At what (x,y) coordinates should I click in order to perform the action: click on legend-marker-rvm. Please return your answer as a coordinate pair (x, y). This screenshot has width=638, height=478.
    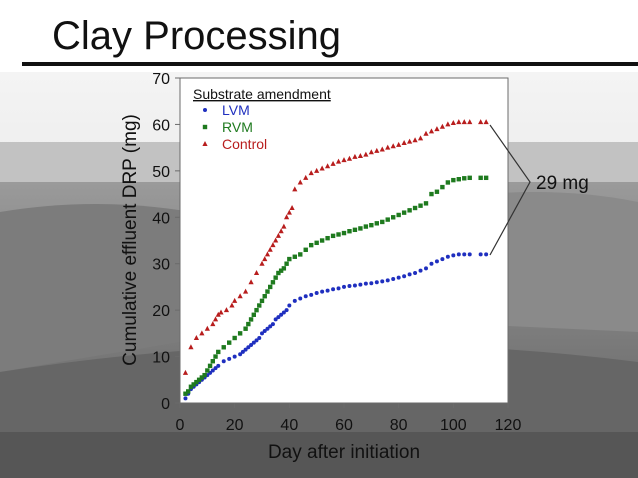
    Looking at the image, I should click on (205, 127).